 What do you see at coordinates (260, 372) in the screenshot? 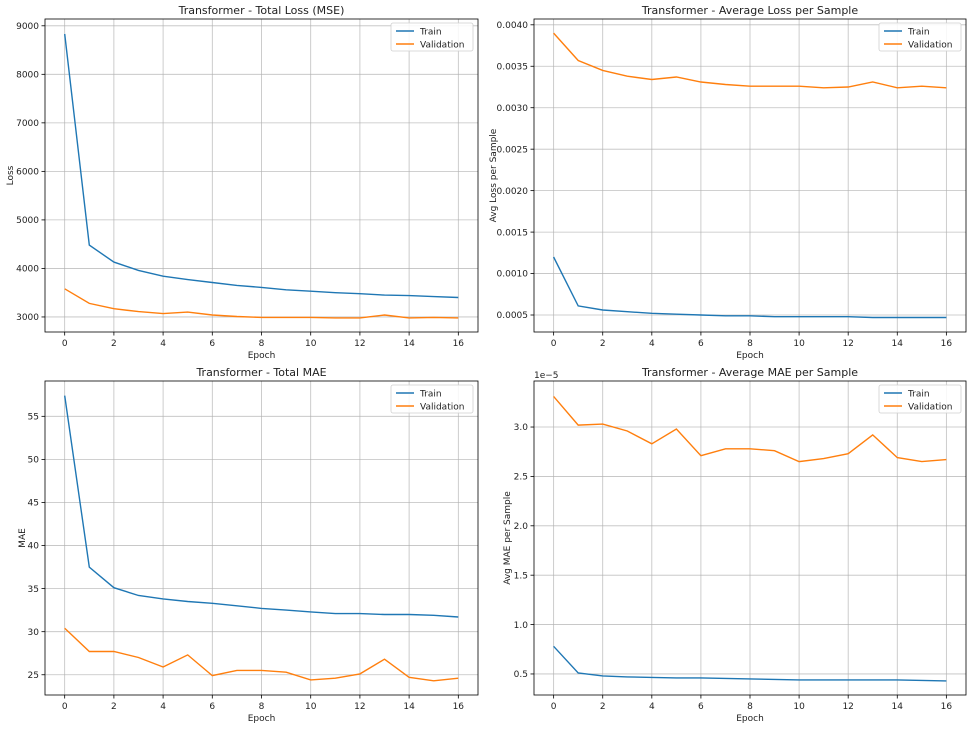
I see `chart-title: Transformer - Total MAE` at bounding box center [260, 372].